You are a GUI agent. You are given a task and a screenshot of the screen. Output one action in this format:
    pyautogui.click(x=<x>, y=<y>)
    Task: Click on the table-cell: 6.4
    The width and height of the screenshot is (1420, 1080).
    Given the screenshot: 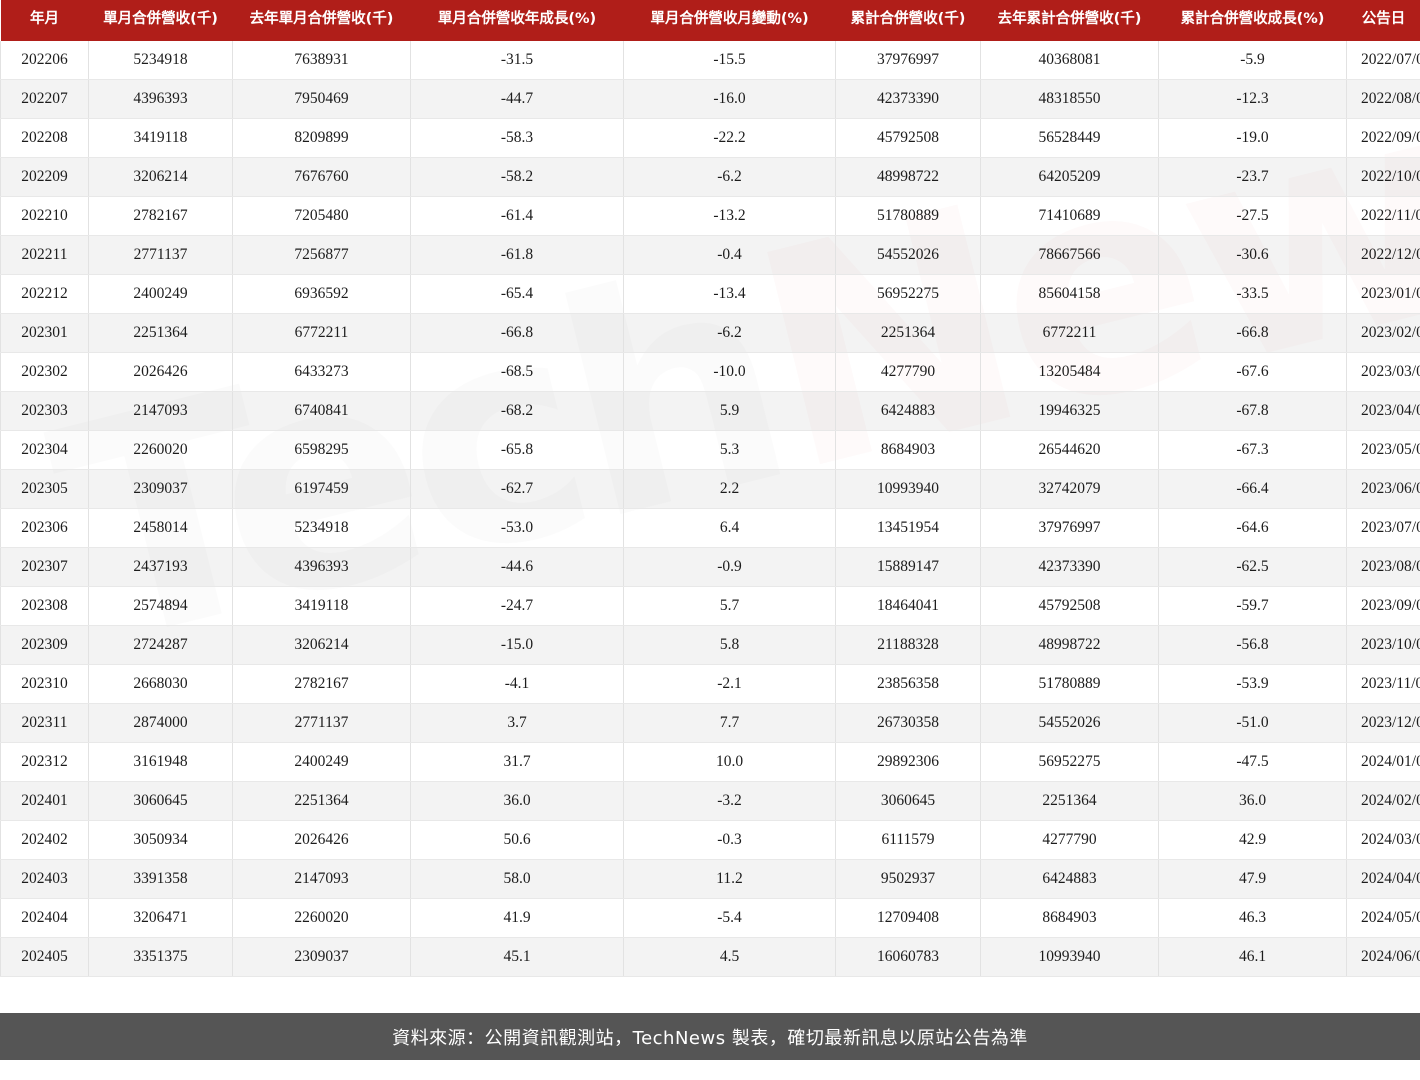 What is the action you would take?
    pyautogui.click(x=729, y=528)
    